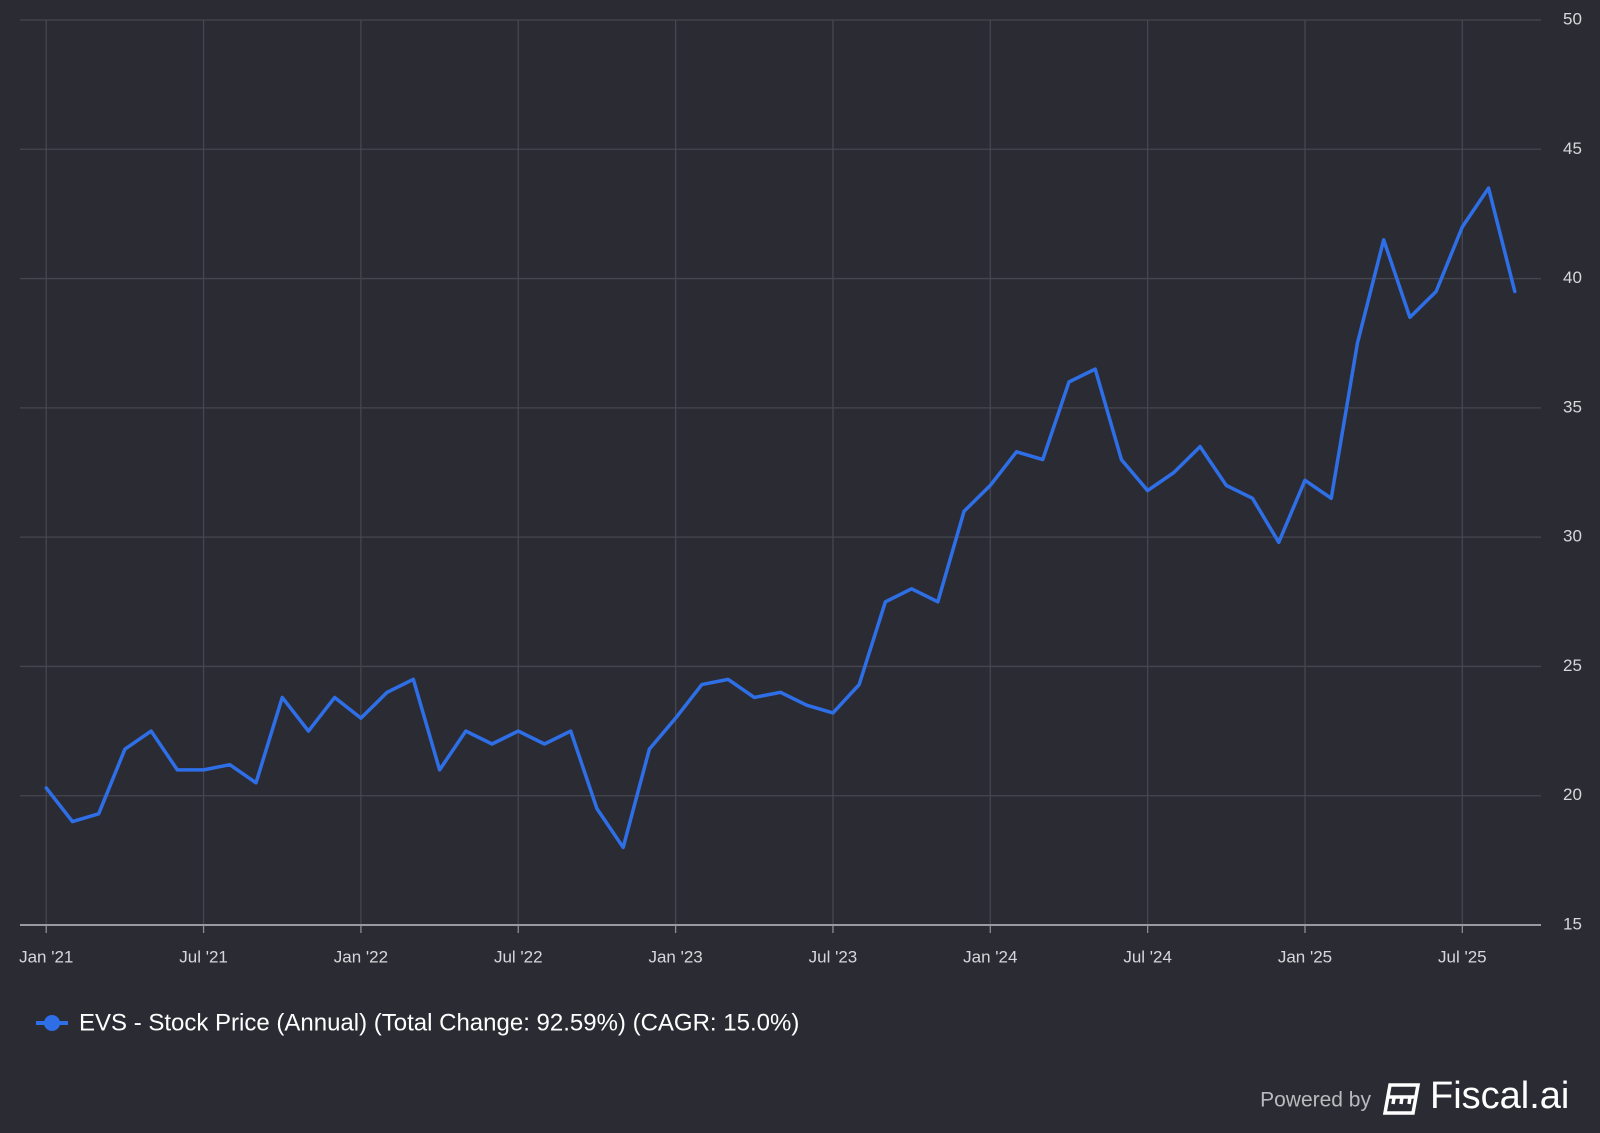 Image resolution: width=1600 pixels, height=1133 pixels. What do you see at coordinates (1462, 956) in the screenshot?
I see `x-tick-label: Jul '25` at bounding box center [1462, 956].